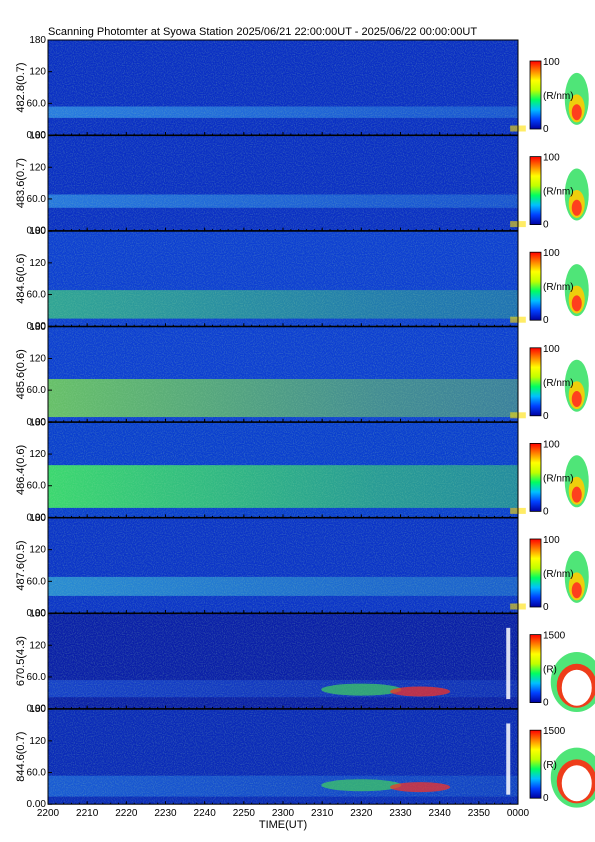 This screenshot has width=595, height=842. What do you see at coordinates (165, 813) in the screenshot?
I see `x-tick-label: 2230` at bounding box center [165, 813].